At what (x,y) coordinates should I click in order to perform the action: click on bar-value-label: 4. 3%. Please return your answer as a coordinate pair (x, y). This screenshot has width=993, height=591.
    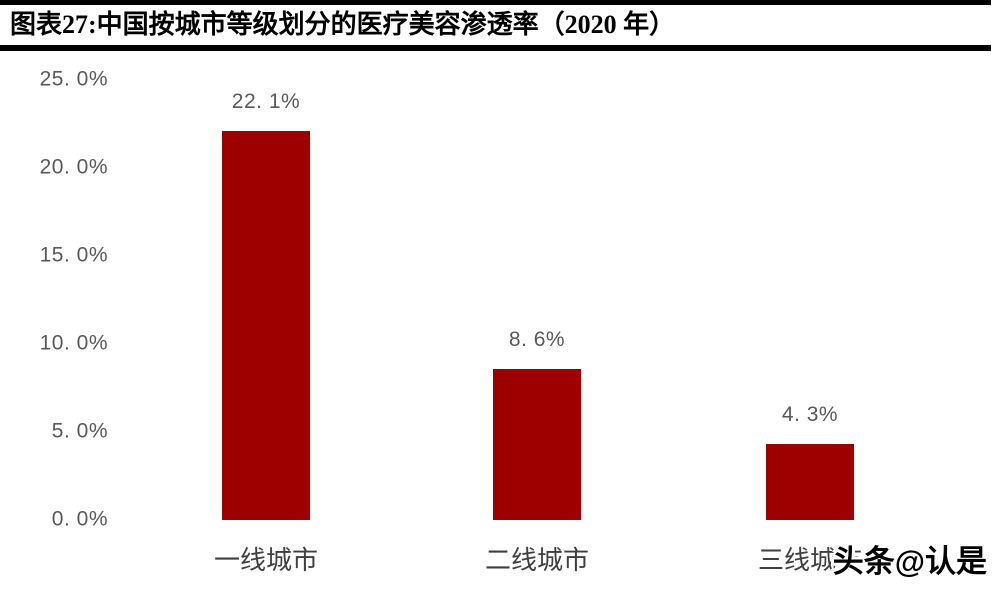
    Looking at the image, I should click on (810, 415).